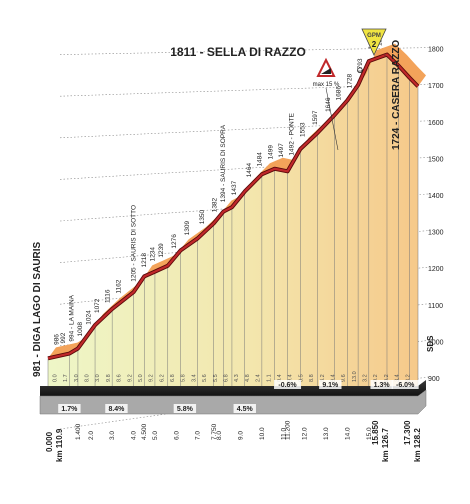 The height and width of the screenshot is (504, 470). I want to click on point-label: 1492 - PONTE, so click(292, 133).